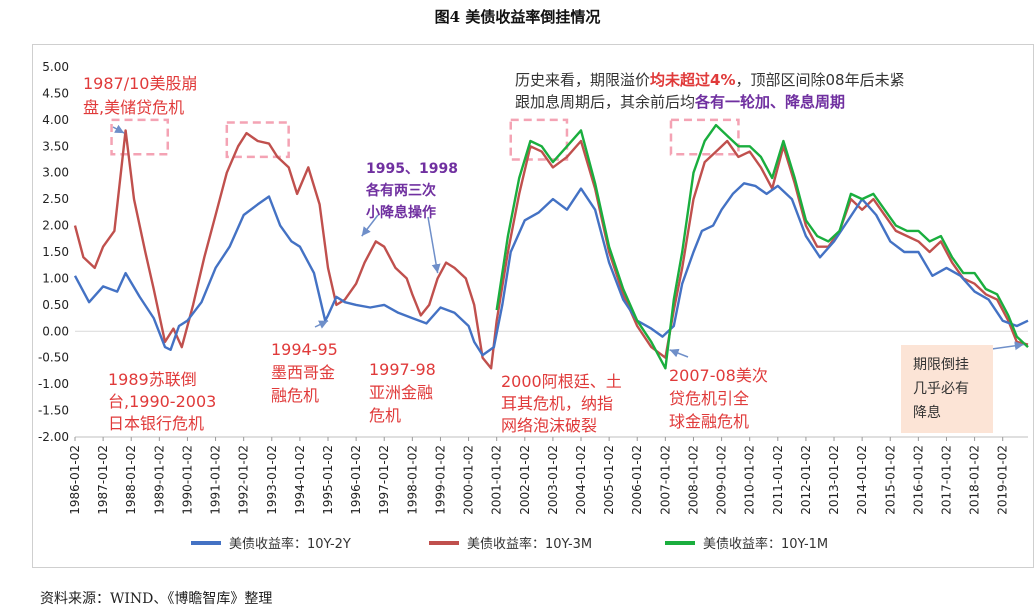  What do you see at coordinates (131, 480) in the screenshot?
I see `x-tick-label: 1988-01-02` at bounding box center [131, 480].